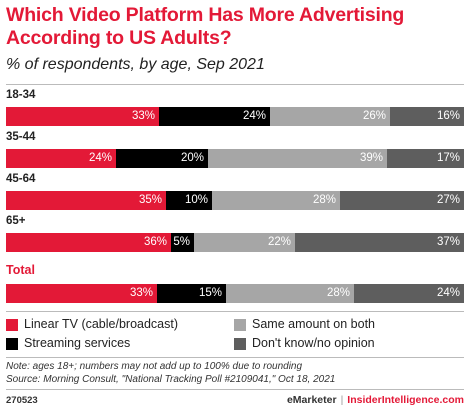 This screenshot has height=413, width=470. What do you see at coordinates (20, 270) in the screenshot?
I see `category-label-total: Total` at bounding box center [20, 270].